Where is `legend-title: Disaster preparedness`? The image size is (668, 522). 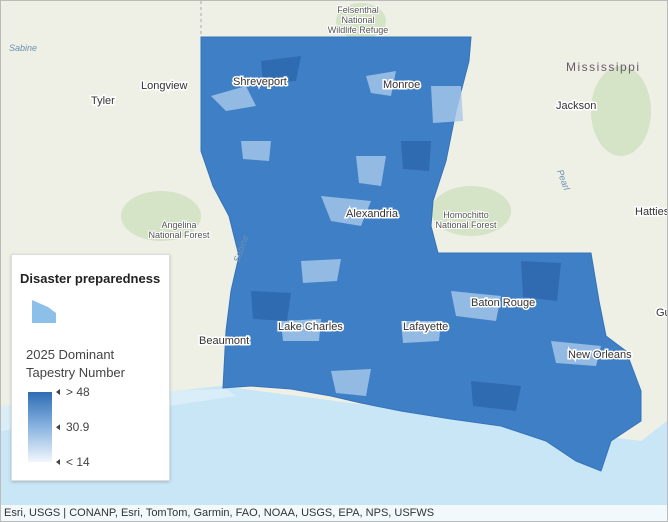
legend-title: Disaster preparedness is located at coordinates (90, 278).